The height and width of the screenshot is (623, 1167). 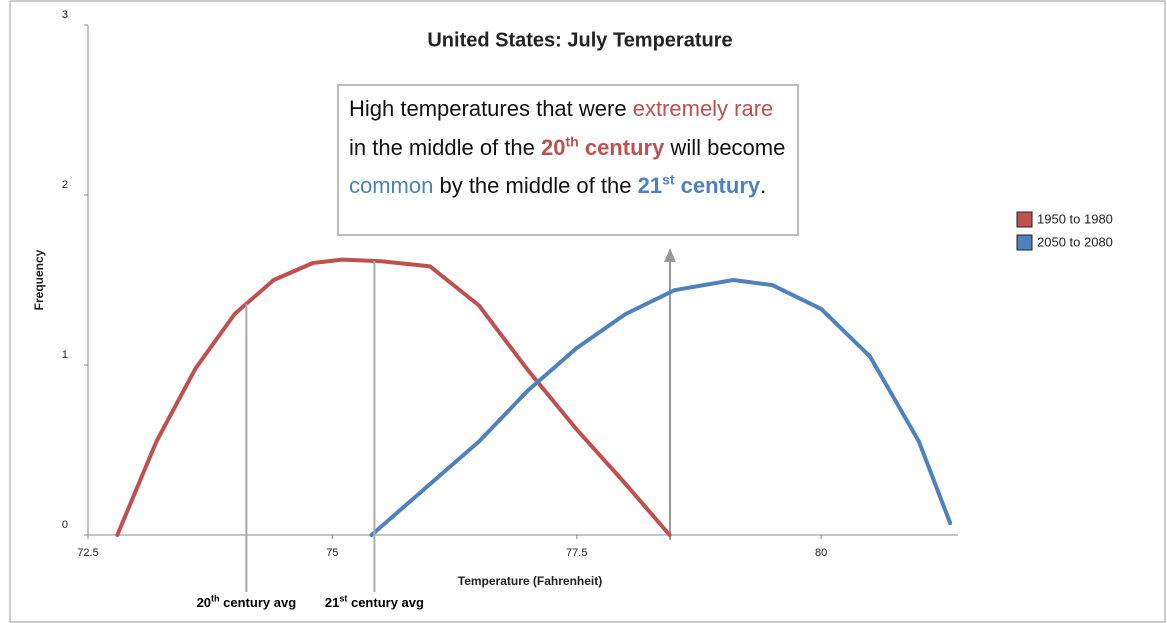 What do you see at coordinates (39, 279) in the screenshot?
I see `y-axis-label: Frequency` at bounding box center [39, 279].